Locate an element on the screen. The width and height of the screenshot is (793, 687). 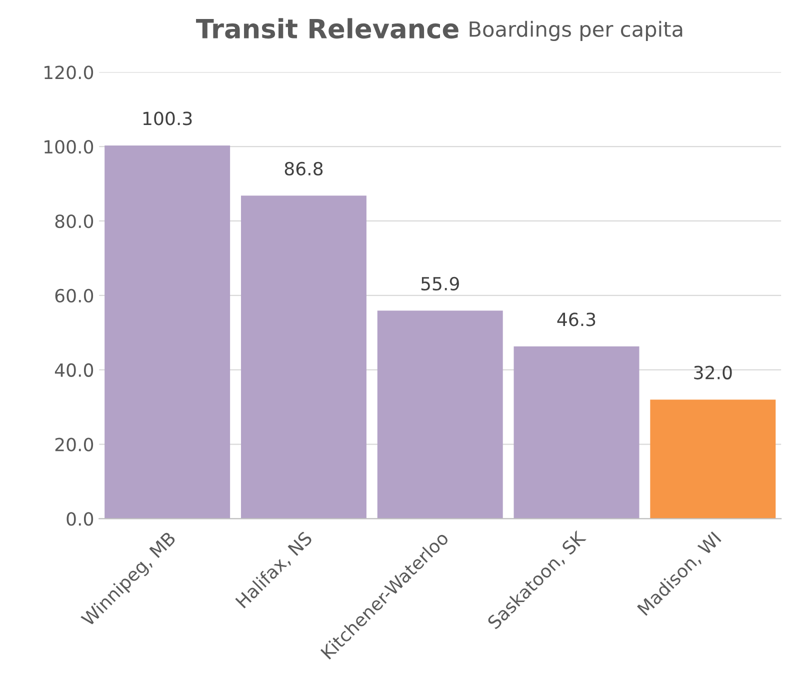
y-tick-label: 100.0 is located at coordinates (69, 147).